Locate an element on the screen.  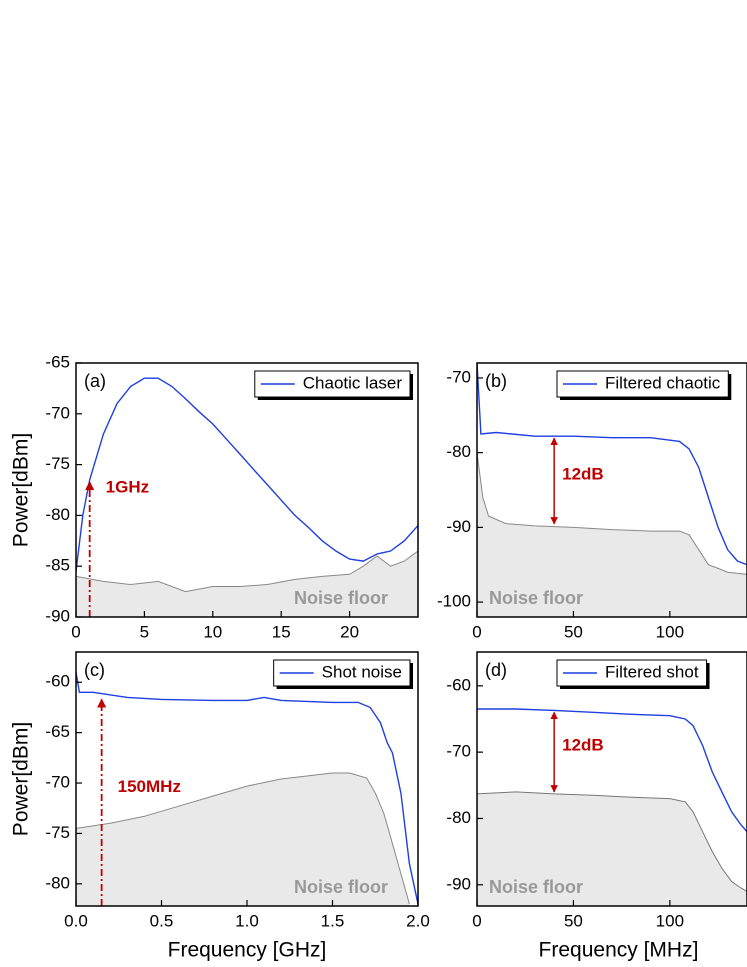
x-tick-label: 0.0 is located at coordinates (76, 920).